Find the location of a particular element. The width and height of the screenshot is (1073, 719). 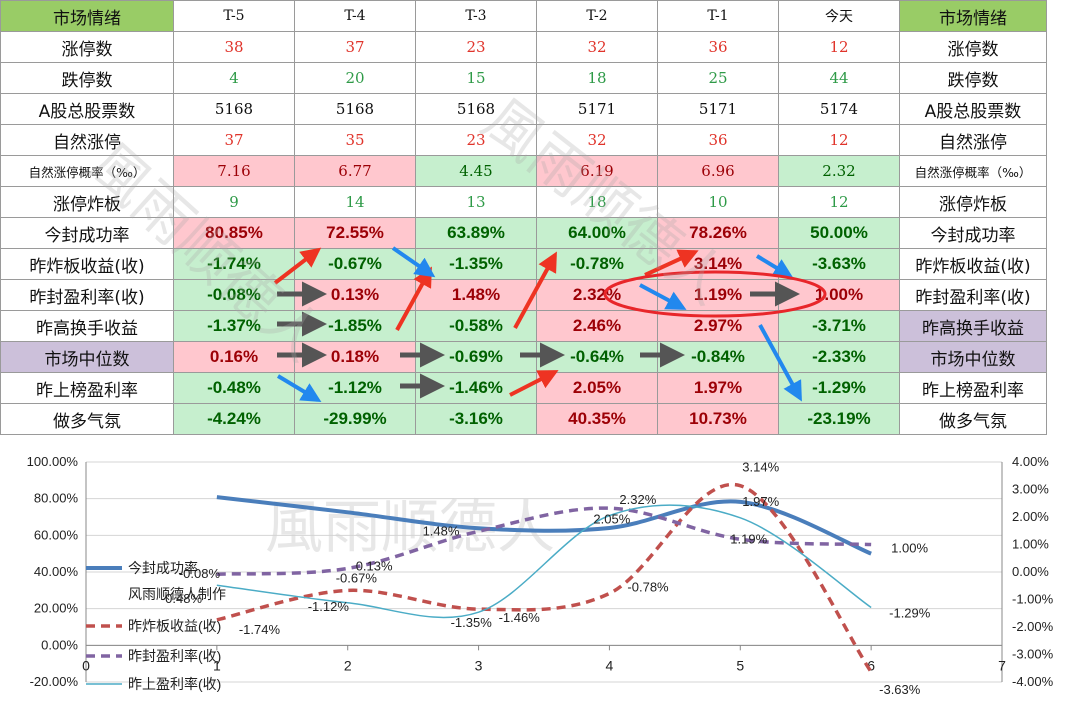

table-cell: -3.63% is located at coordinates (839, 264).